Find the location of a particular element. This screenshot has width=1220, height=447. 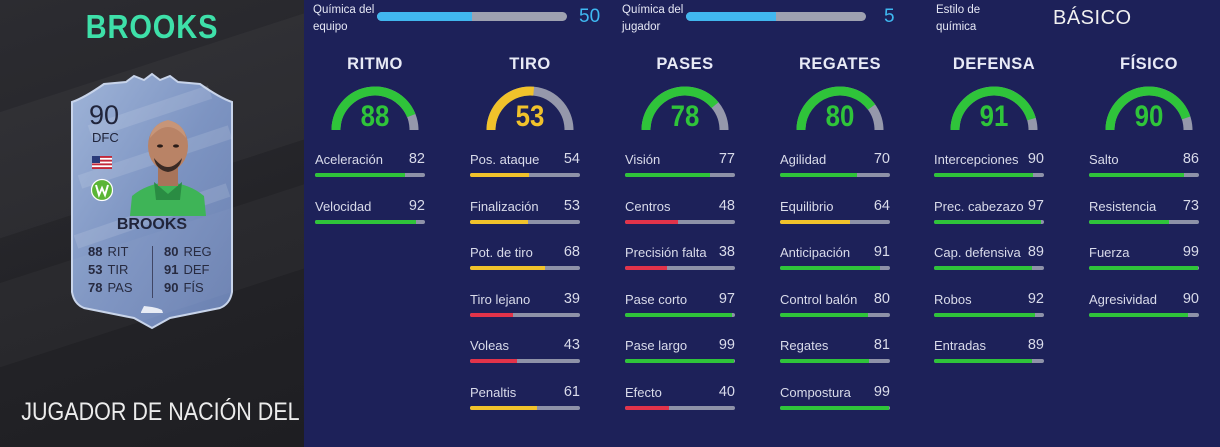

stat-pase-largo: Pase largo 99 is located at coordinates (680, 352).